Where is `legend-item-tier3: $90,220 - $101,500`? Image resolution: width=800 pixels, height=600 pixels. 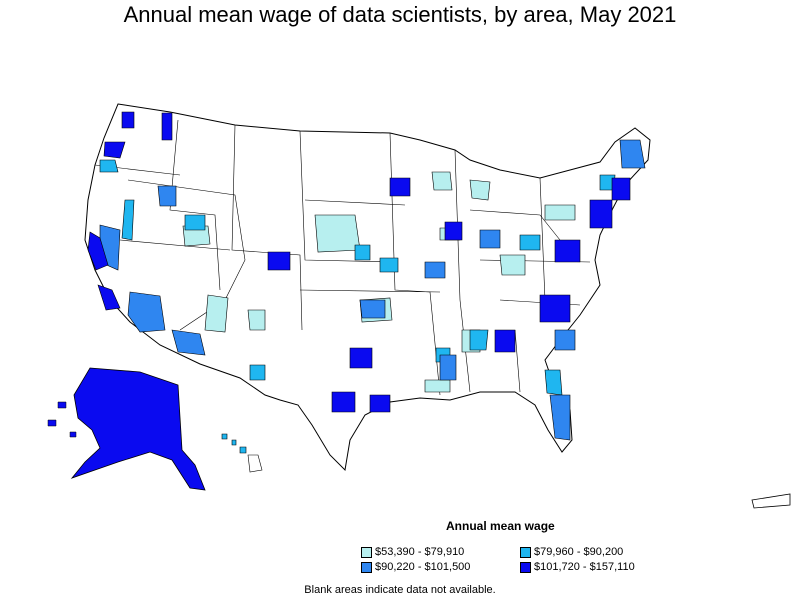 legend-item-tier3: $90,220 - $101,500 is located at coordinates (415, 567).